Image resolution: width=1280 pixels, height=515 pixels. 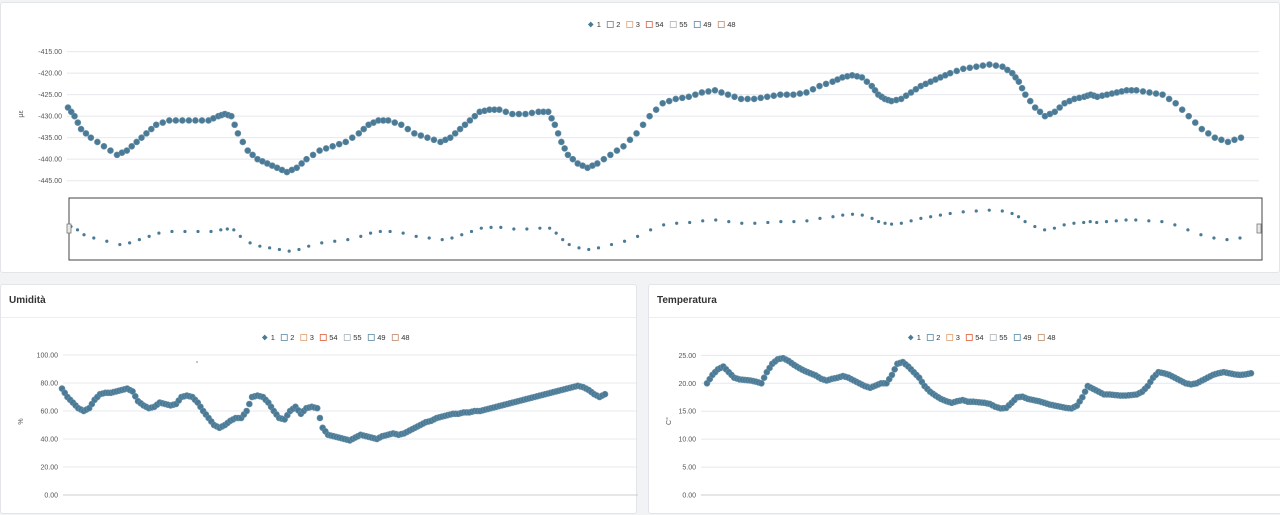 I want to click on strain-legend-label-1: 1, so click(x=599, y=24).